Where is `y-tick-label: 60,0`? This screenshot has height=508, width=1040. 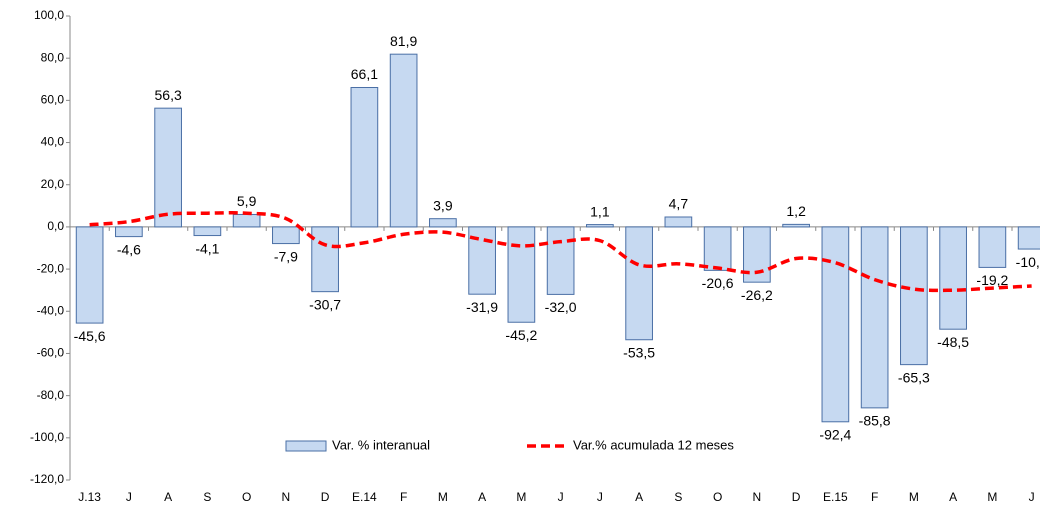 y-tick-label: 60,0 is located at coordinates (53, 100).